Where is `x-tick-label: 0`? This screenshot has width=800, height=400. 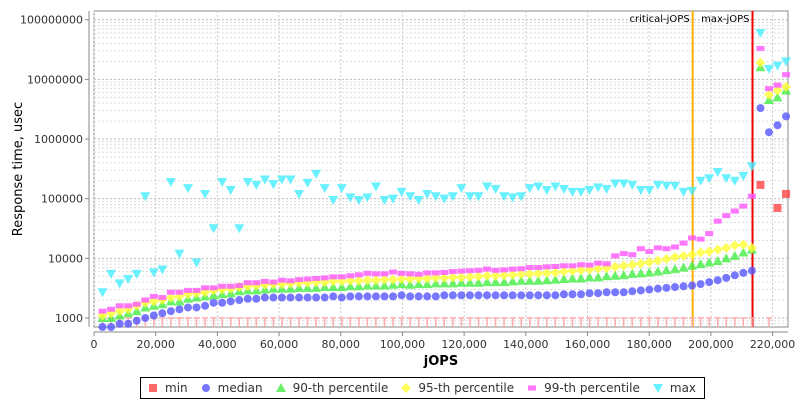
x-tick-label: 0 is located at coordinates (94, 344).